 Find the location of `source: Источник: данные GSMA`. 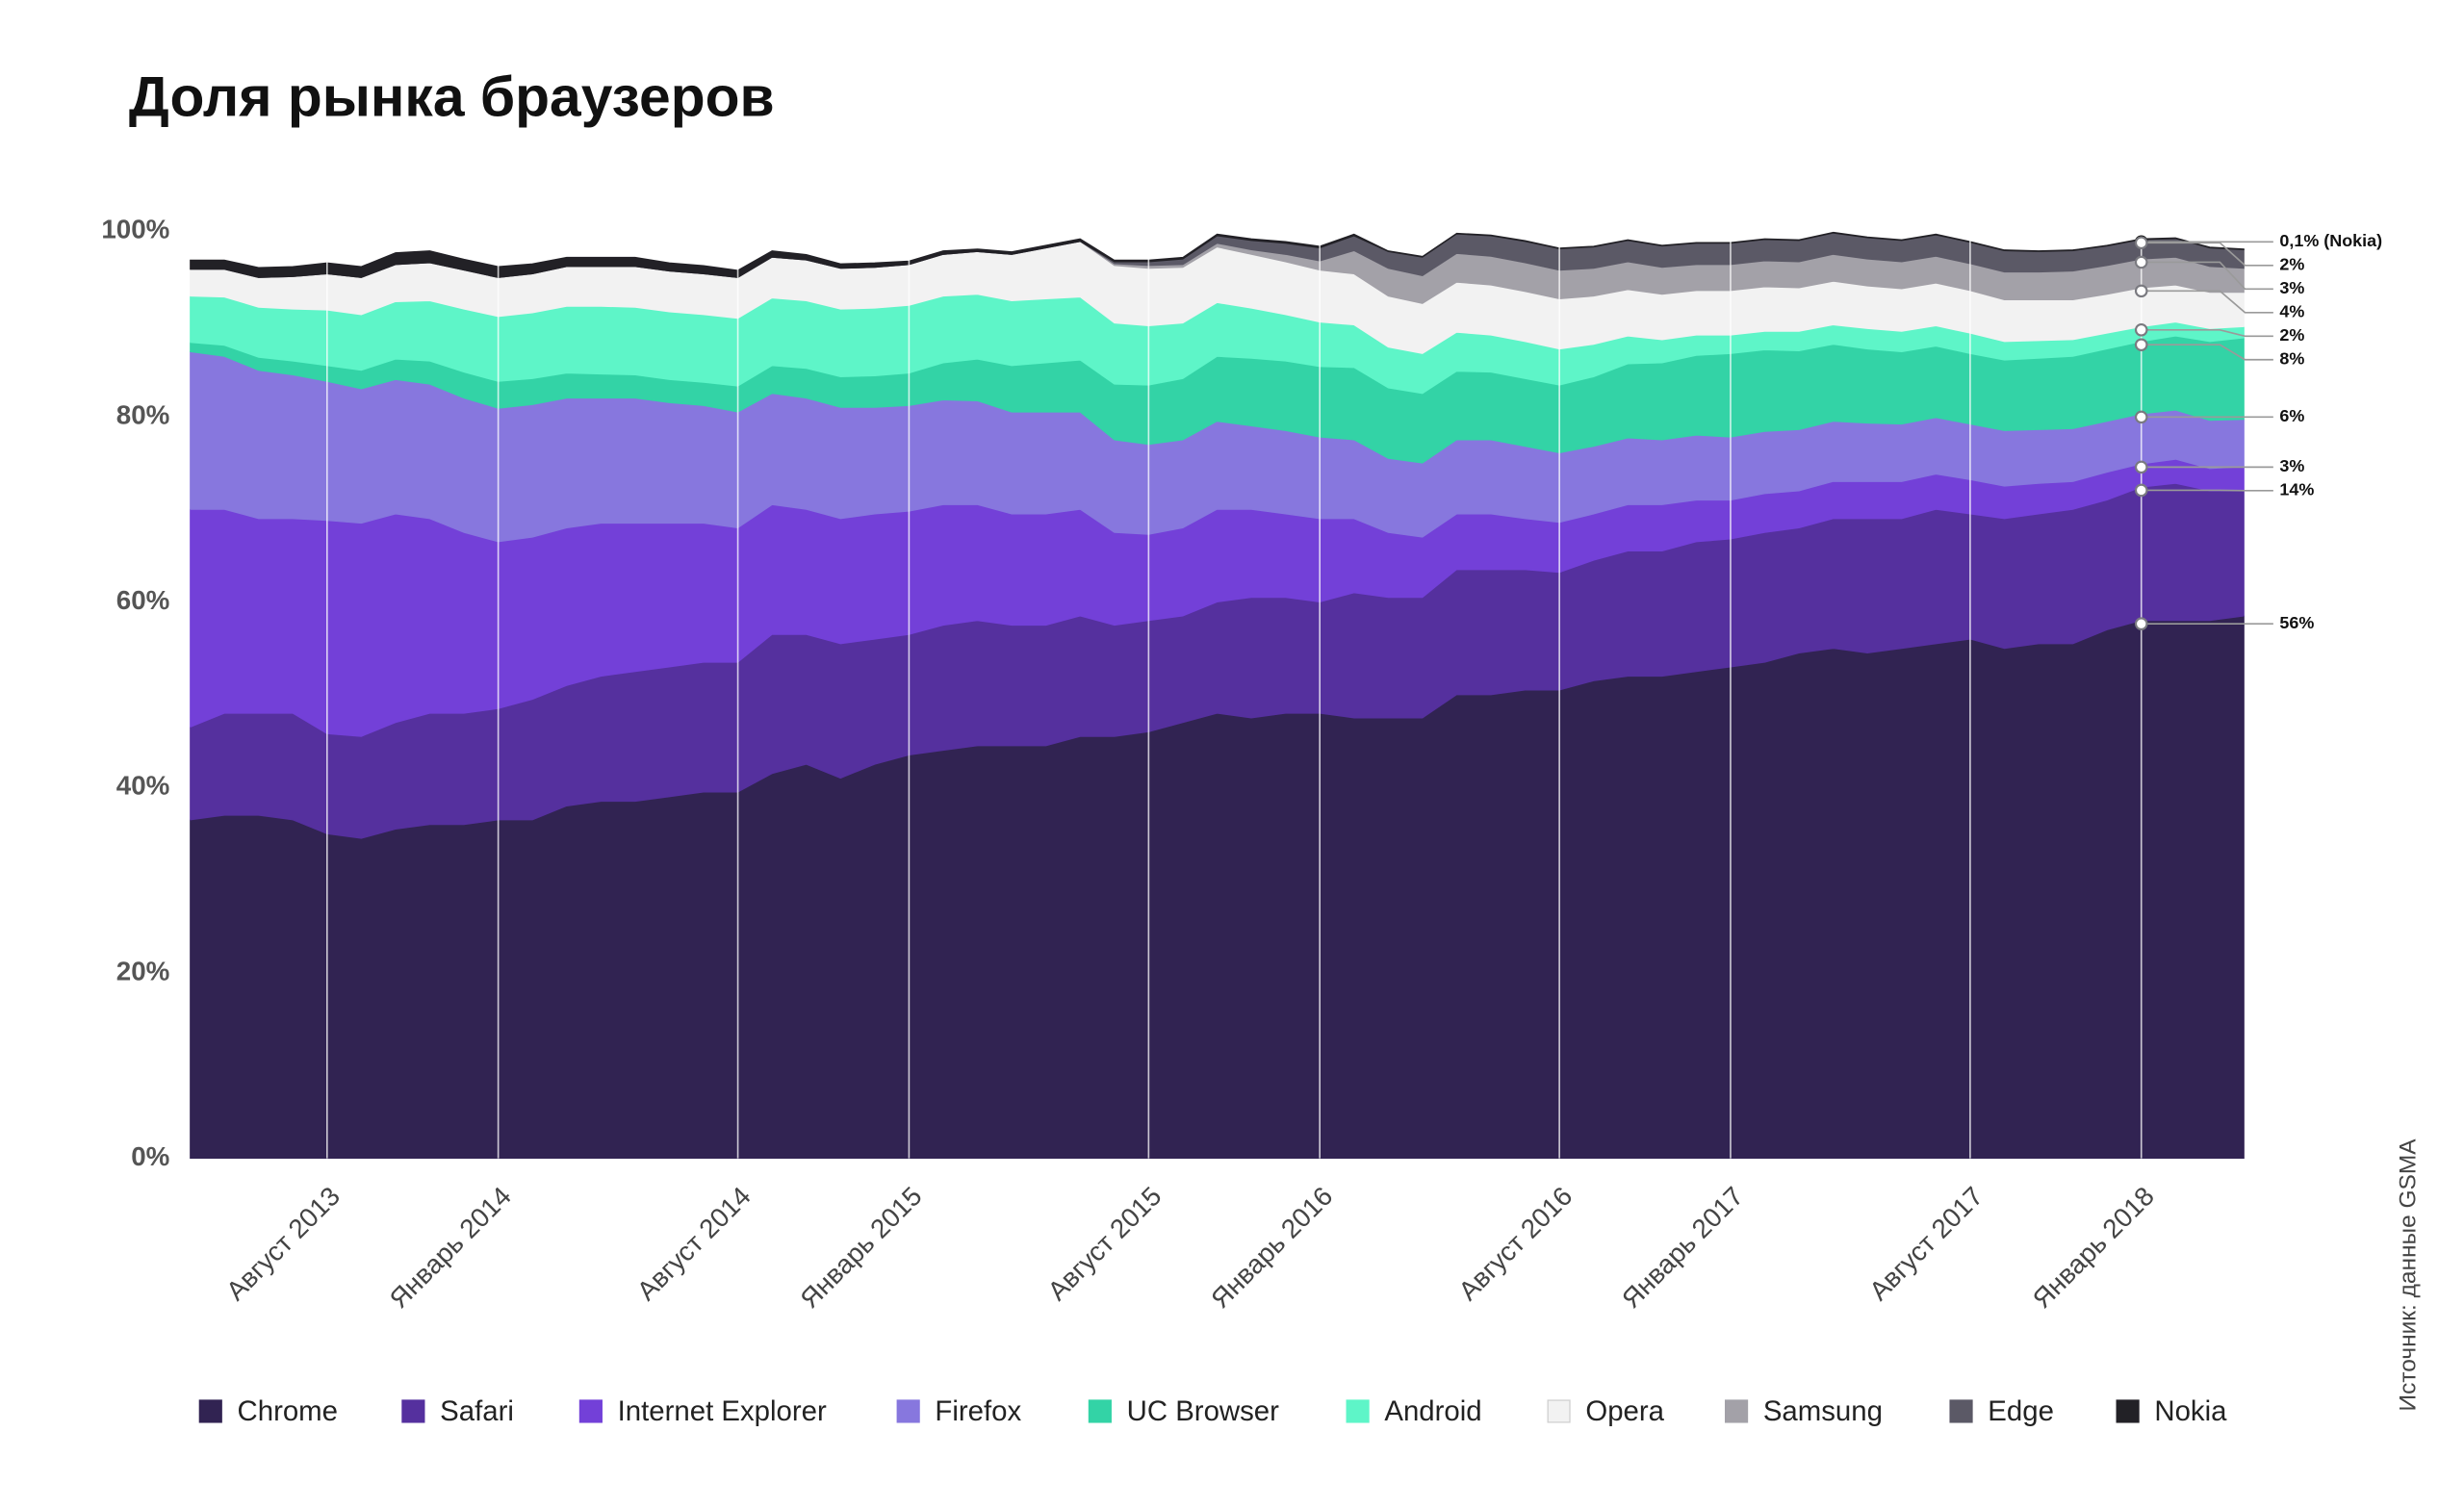

source: Источник: данные GSMA is located at coordinates (2408, 1275).